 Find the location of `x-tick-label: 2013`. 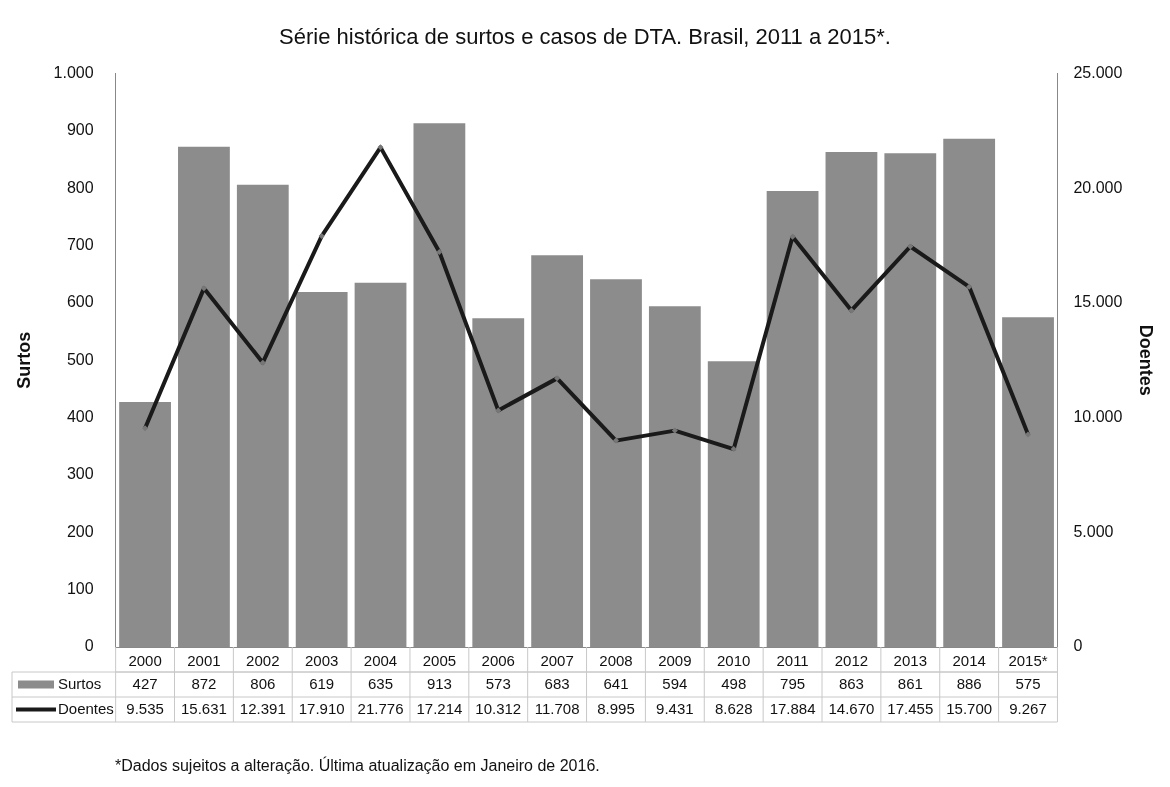

x-tick-label: 2013 is located at coordinates (910, 661).